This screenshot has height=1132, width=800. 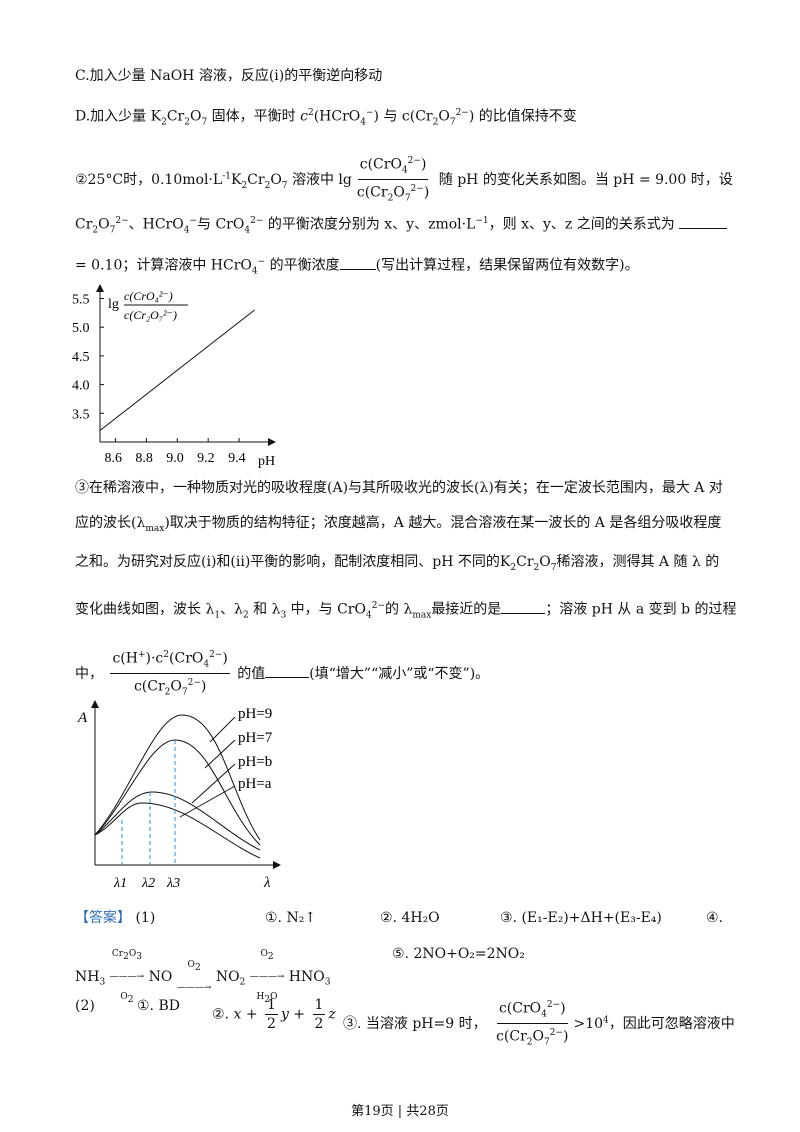 What do you see at coordinates (81, 414) in the screenshot?
I see `chart1-ytick-label: 3.5` at bounding box center [81, 414].